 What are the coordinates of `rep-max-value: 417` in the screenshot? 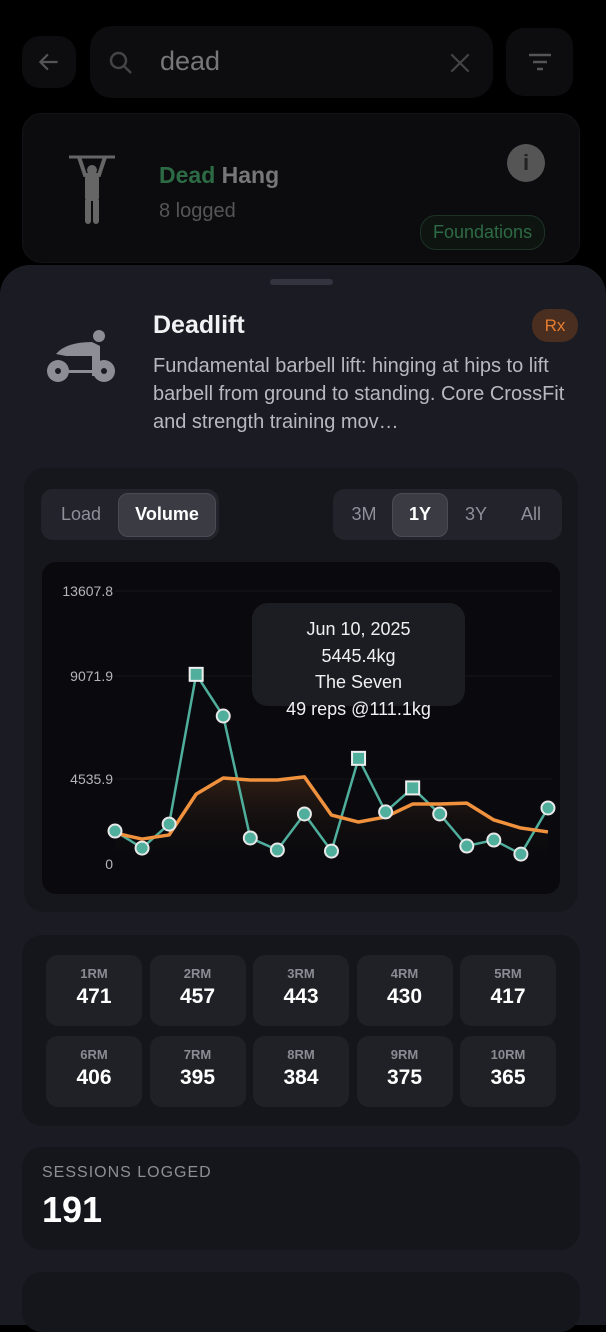 It's located at (508, 996).